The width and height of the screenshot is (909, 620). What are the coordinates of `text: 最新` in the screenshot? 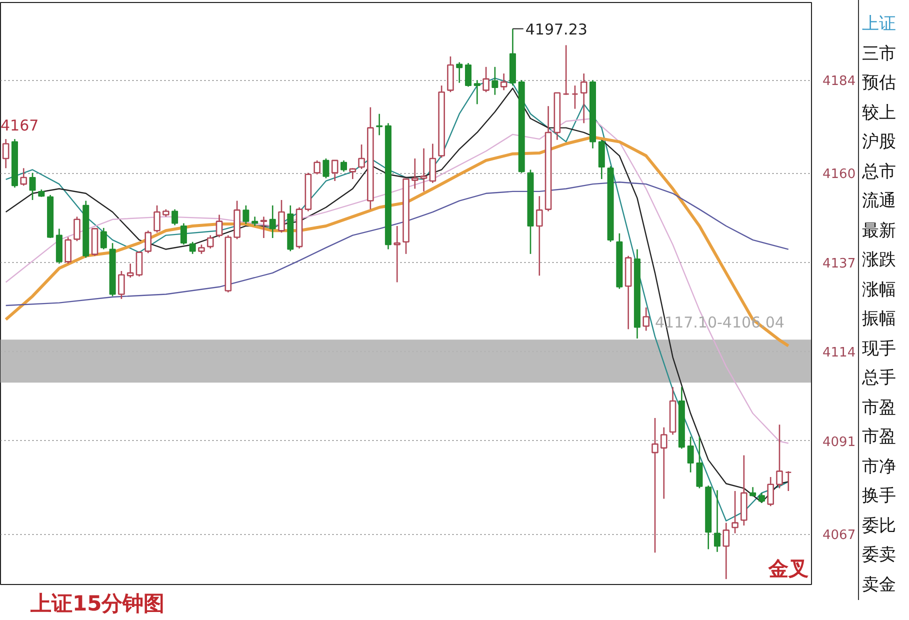 It's located at (879, 231).